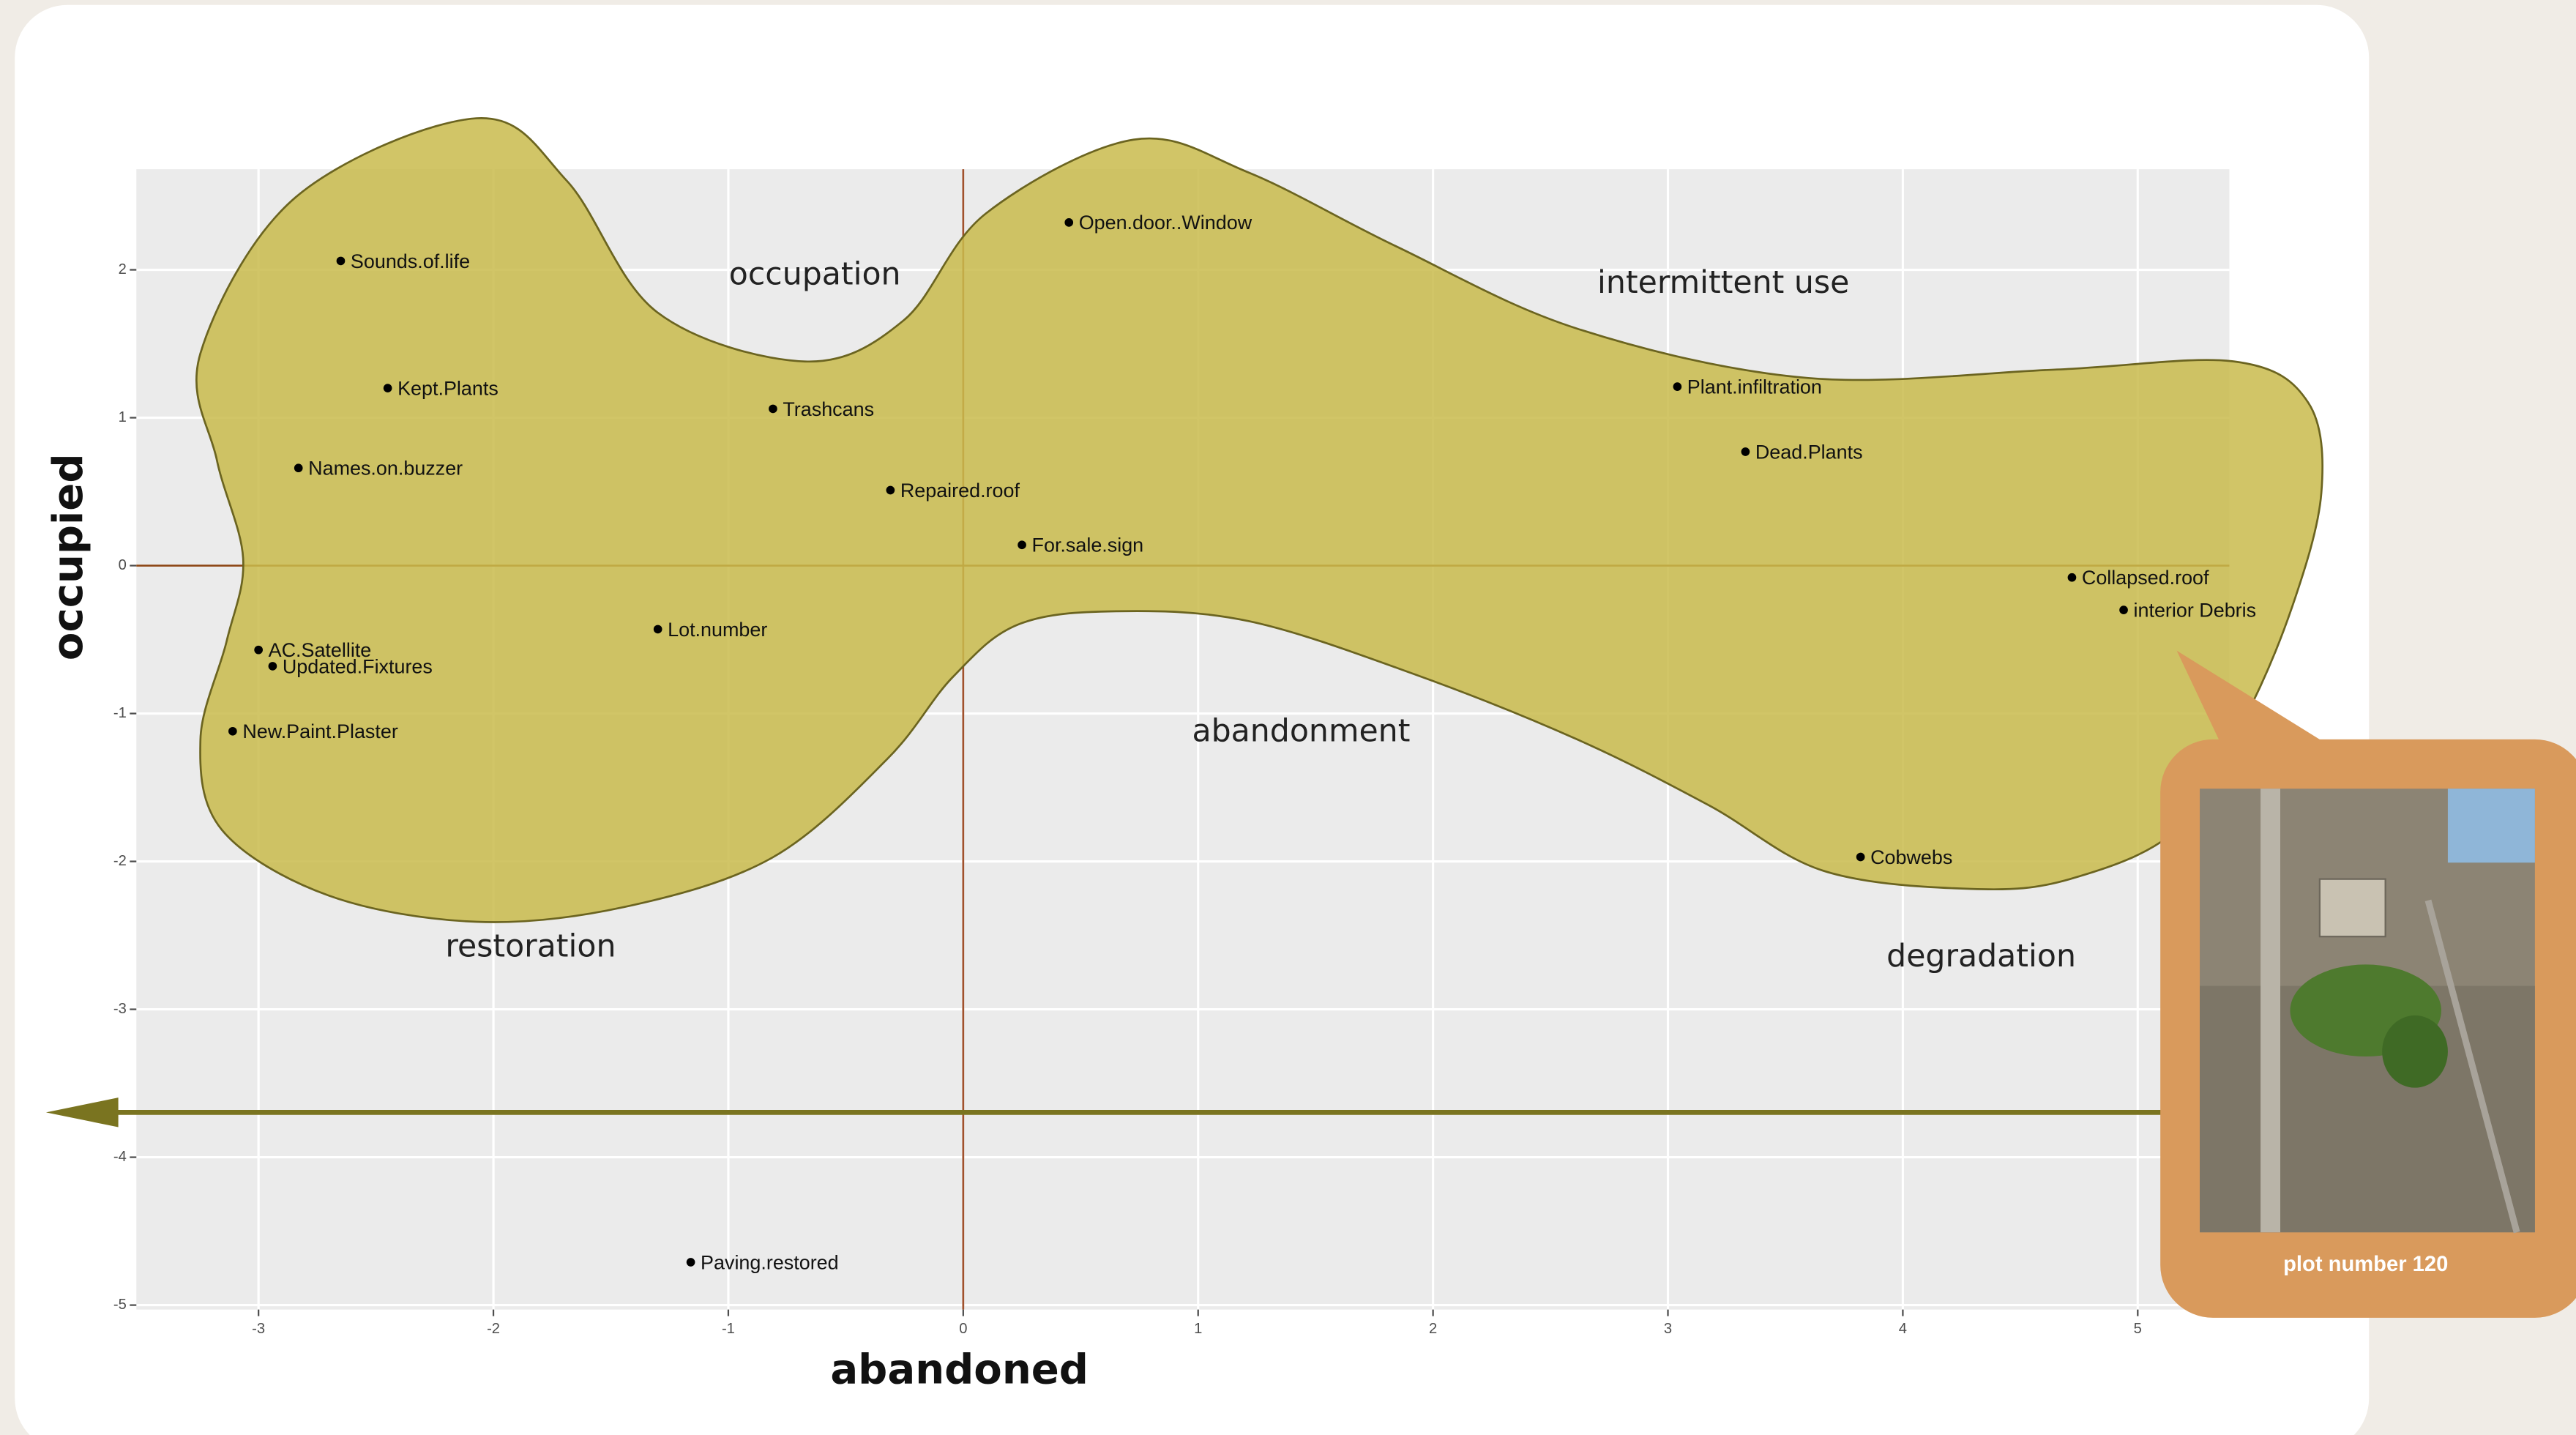 This screenshot has height=1435, width=2576. What do you see at coordinates (1088, 545) in the screenshot?
I see `point-label: For.sale.sign` at bounding box center [1088, 545].